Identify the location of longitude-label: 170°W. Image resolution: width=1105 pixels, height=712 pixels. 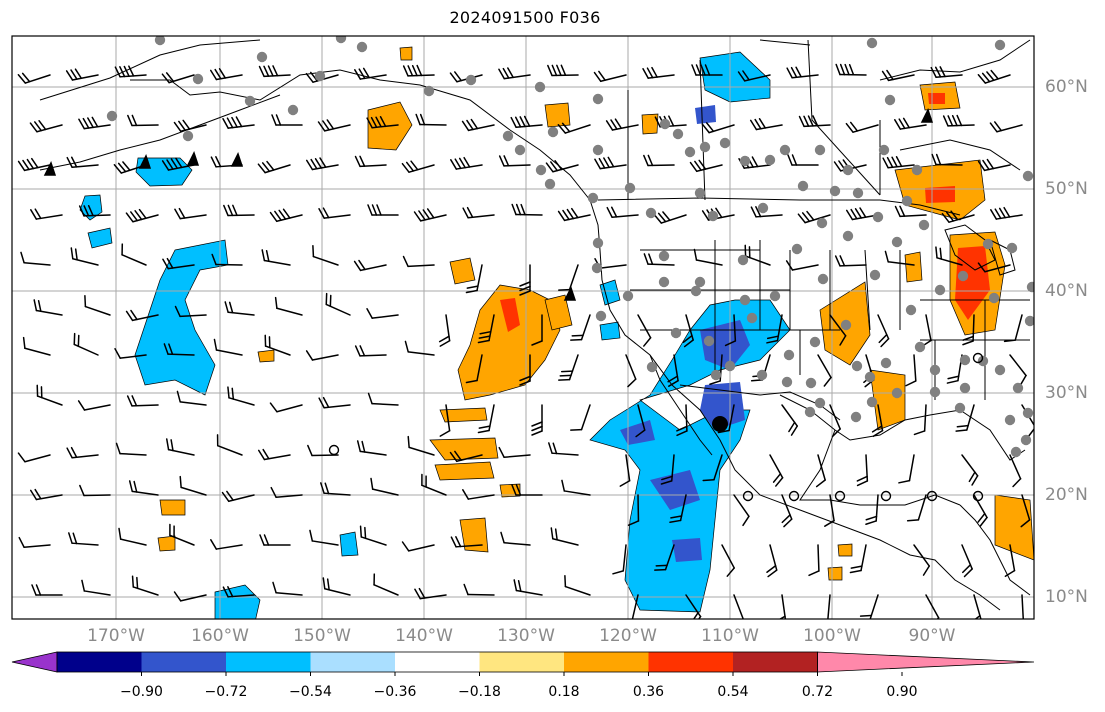
(116, 636).